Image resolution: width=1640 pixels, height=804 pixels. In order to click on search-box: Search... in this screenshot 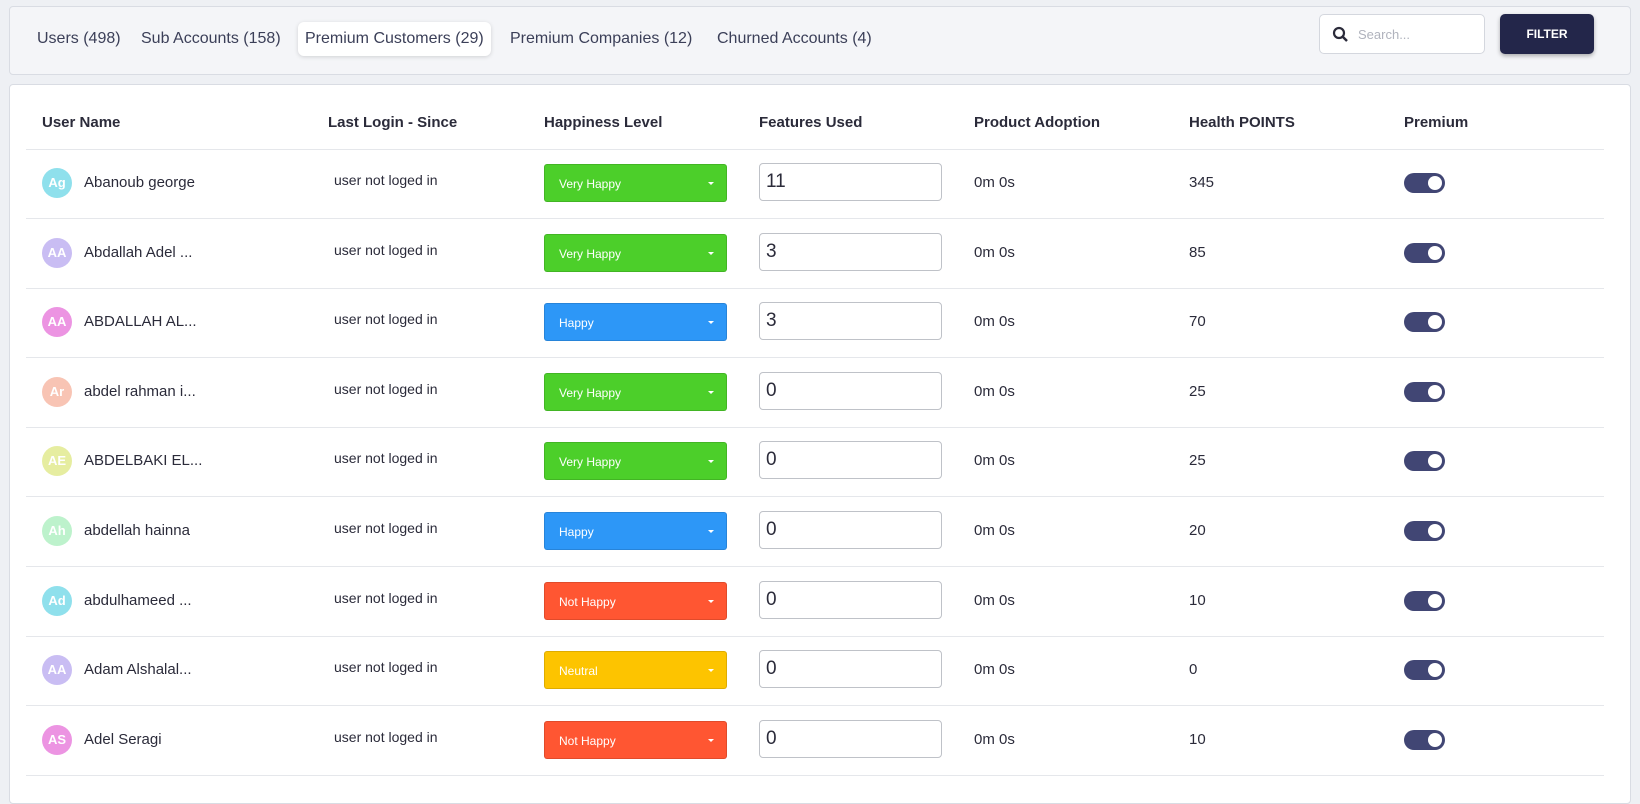, I will do `click(1402, 34)`.